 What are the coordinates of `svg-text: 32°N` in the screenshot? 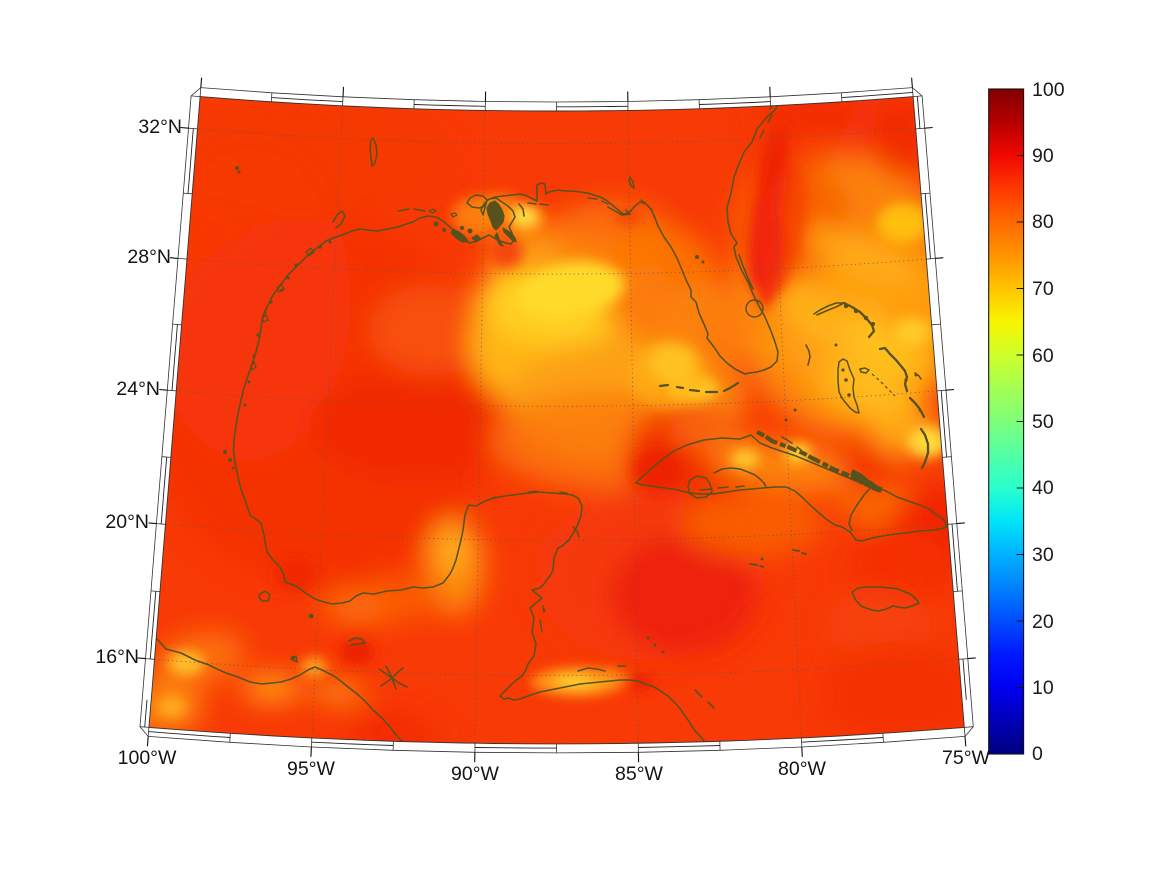 It's located at (160, 127).